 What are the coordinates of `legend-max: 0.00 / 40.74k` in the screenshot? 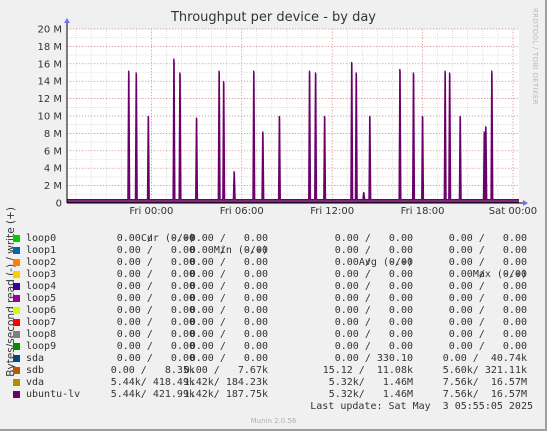 It's located at (484, 358).